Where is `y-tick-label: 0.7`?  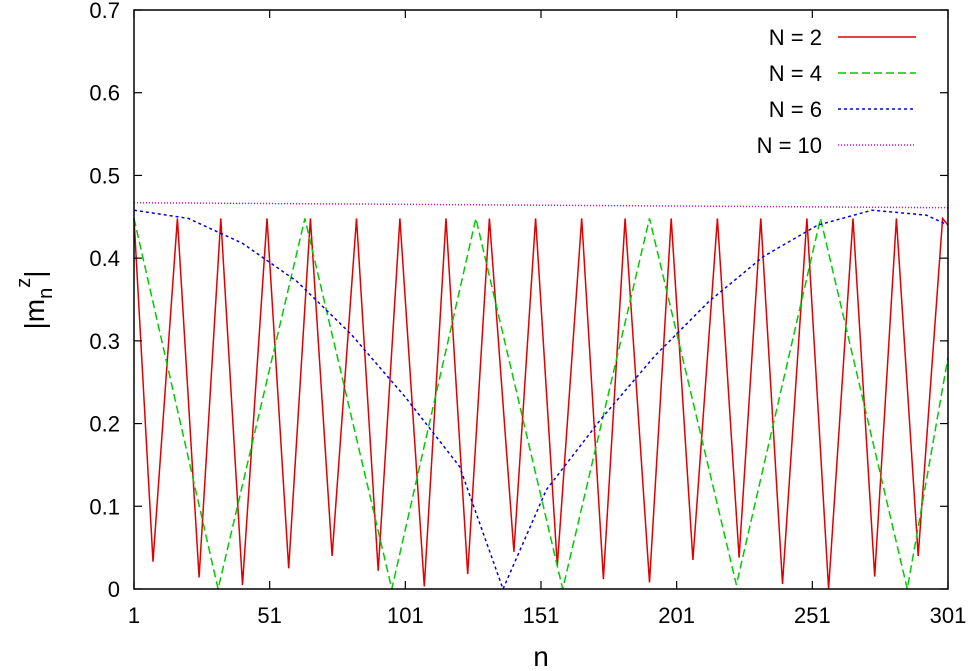 y-tick-label: 0.7 is located at coordinates (104, 11).